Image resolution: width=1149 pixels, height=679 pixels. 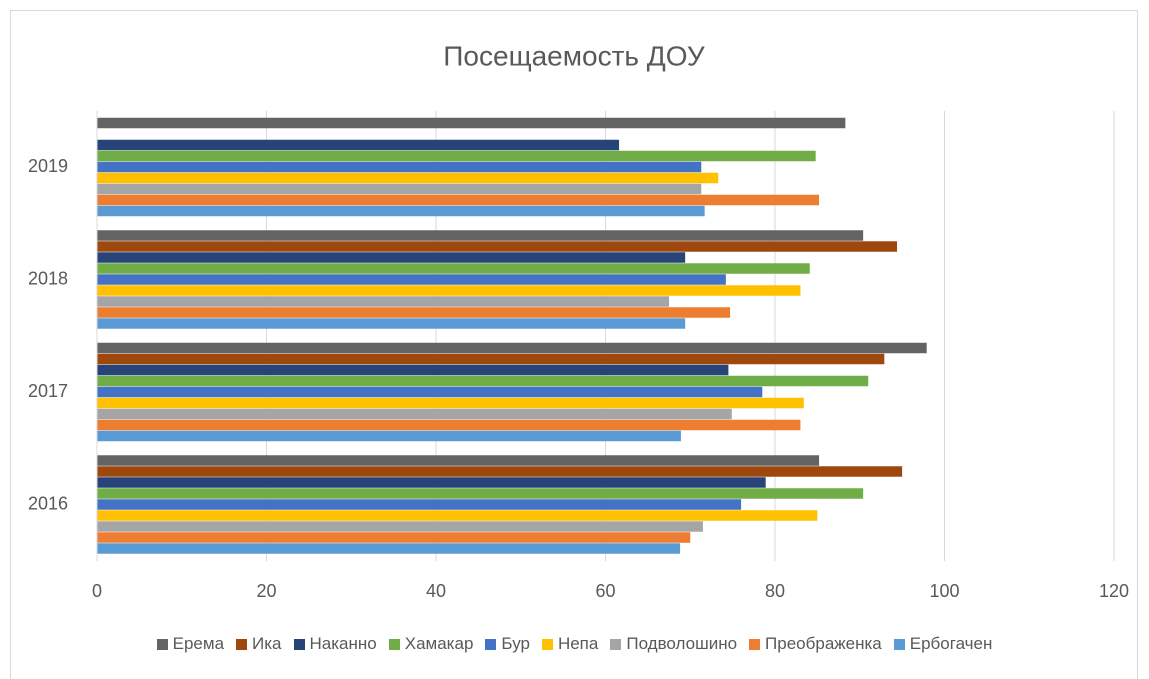 I want to click on legend-item: Преображенка, so click(x=815, y=644).